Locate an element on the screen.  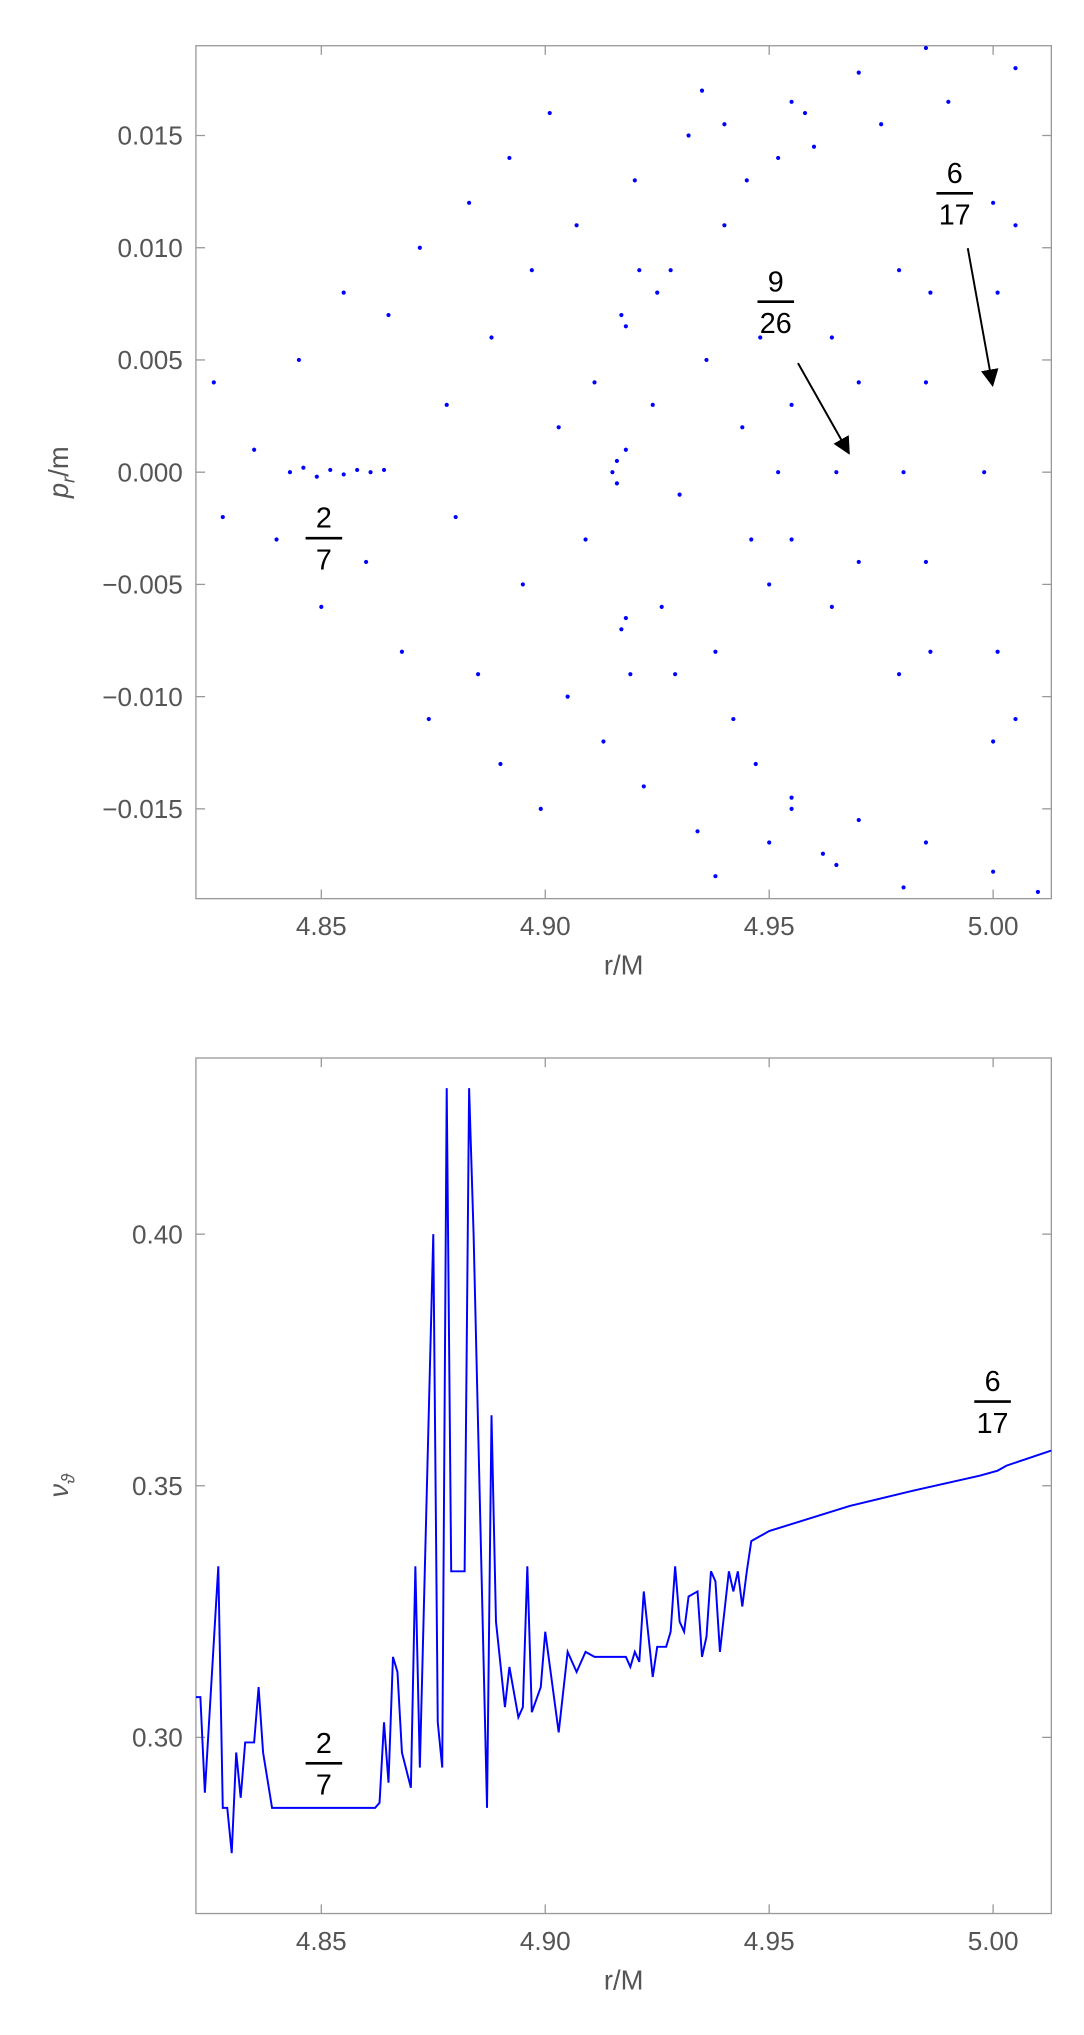
x-tick-label: 4.95 is located at coordinates (769, 1941).